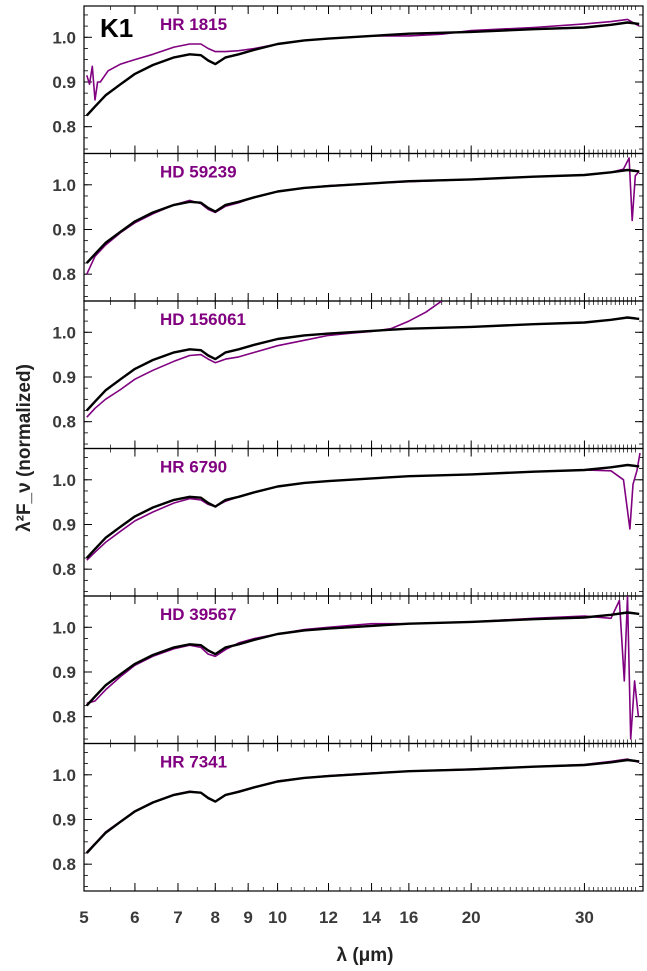 This screenshot has height=971, width=647. I want to click on star-name-label: HR 7341, so click(193, 762).